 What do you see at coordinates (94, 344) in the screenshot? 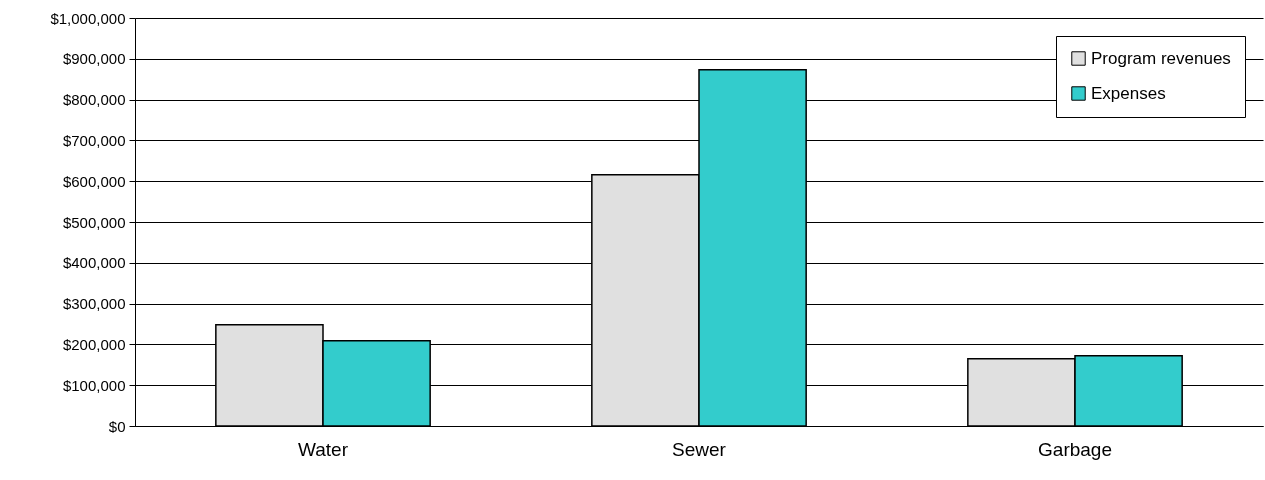
I see `y-tick-label: $200,000` at bounding box center [94, 344].